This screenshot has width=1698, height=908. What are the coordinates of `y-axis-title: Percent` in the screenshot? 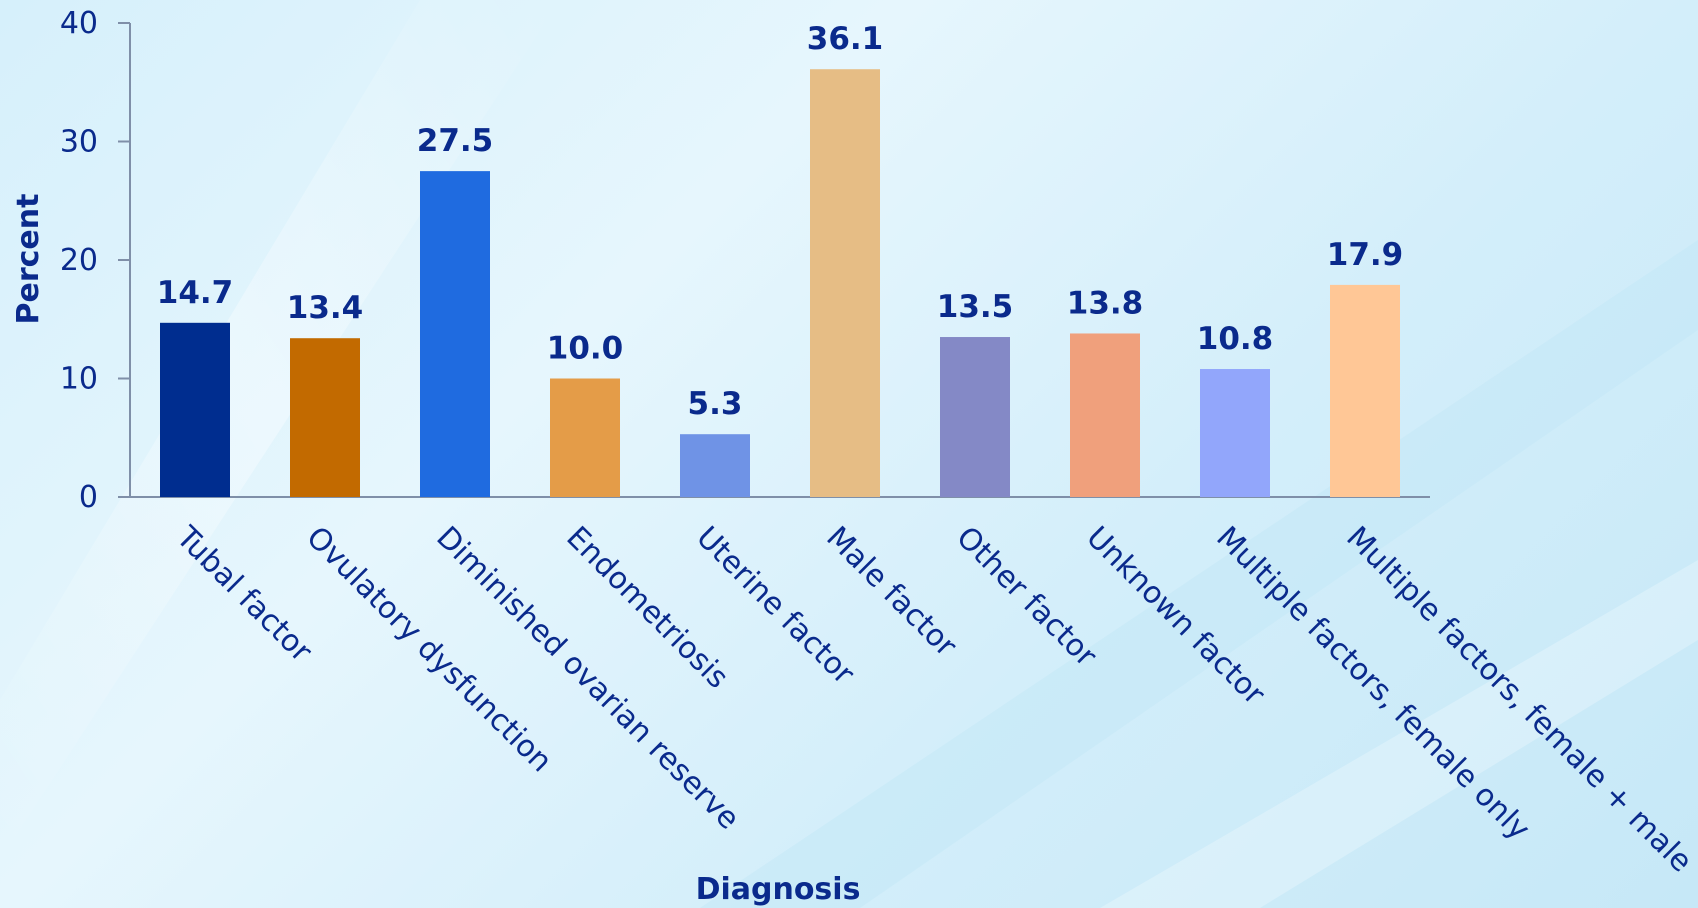 It's located at (28, 259).